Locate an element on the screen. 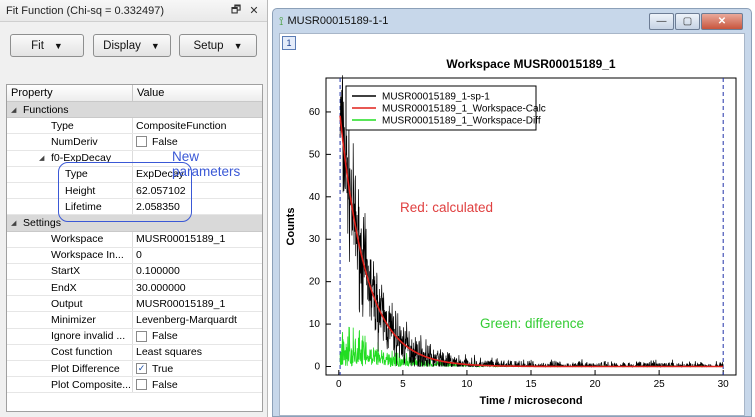 This screenshot has width=755, height=417. close-icon: ✕ is located at coordinates (254, 11).